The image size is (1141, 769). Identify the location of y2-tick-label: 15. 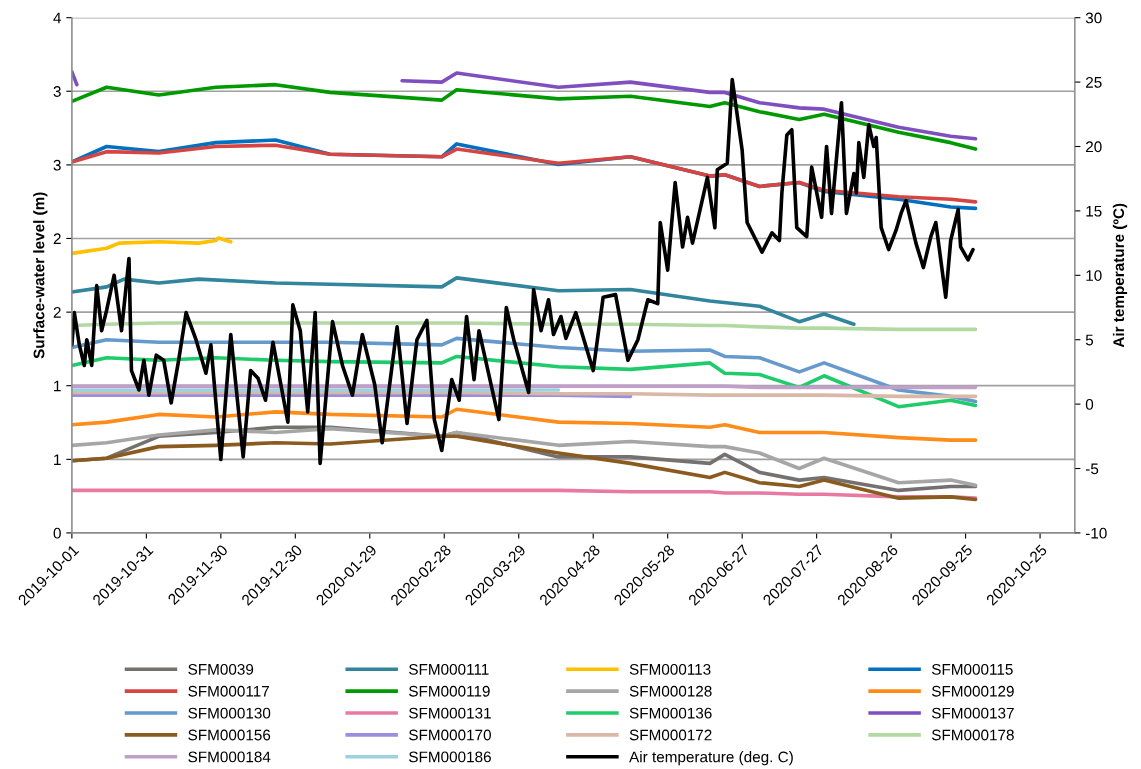
(1094, 211).